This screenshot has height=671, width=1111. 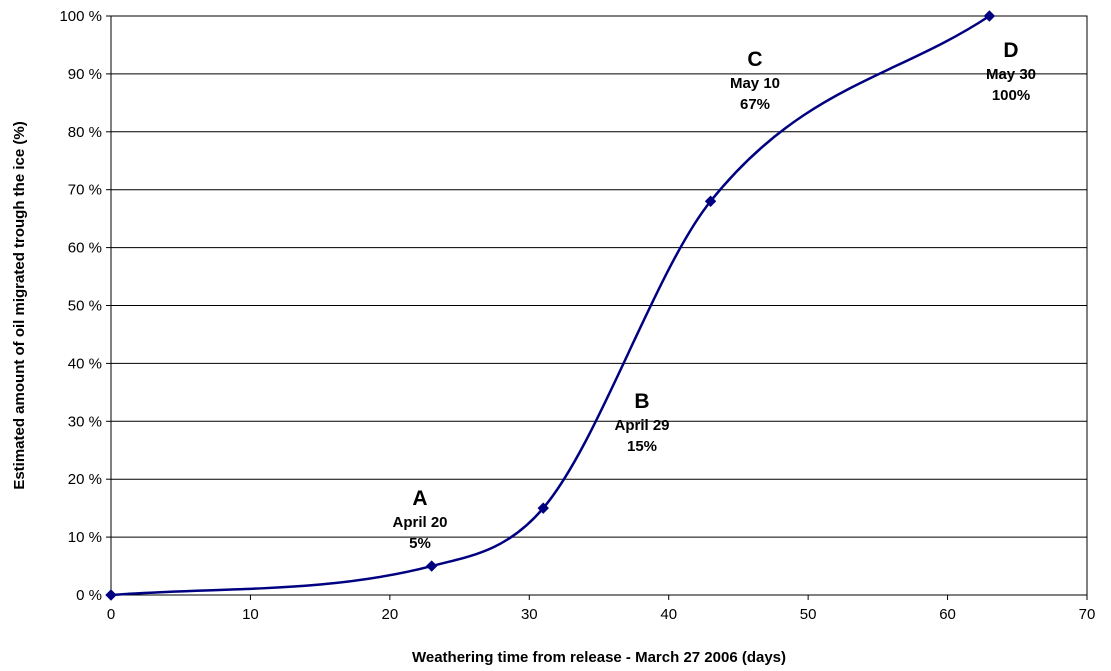 What do you see at coordinates (529, 614) in the screenshot?
I see `x-tick-label: 30` at bounding box center [529, 614].